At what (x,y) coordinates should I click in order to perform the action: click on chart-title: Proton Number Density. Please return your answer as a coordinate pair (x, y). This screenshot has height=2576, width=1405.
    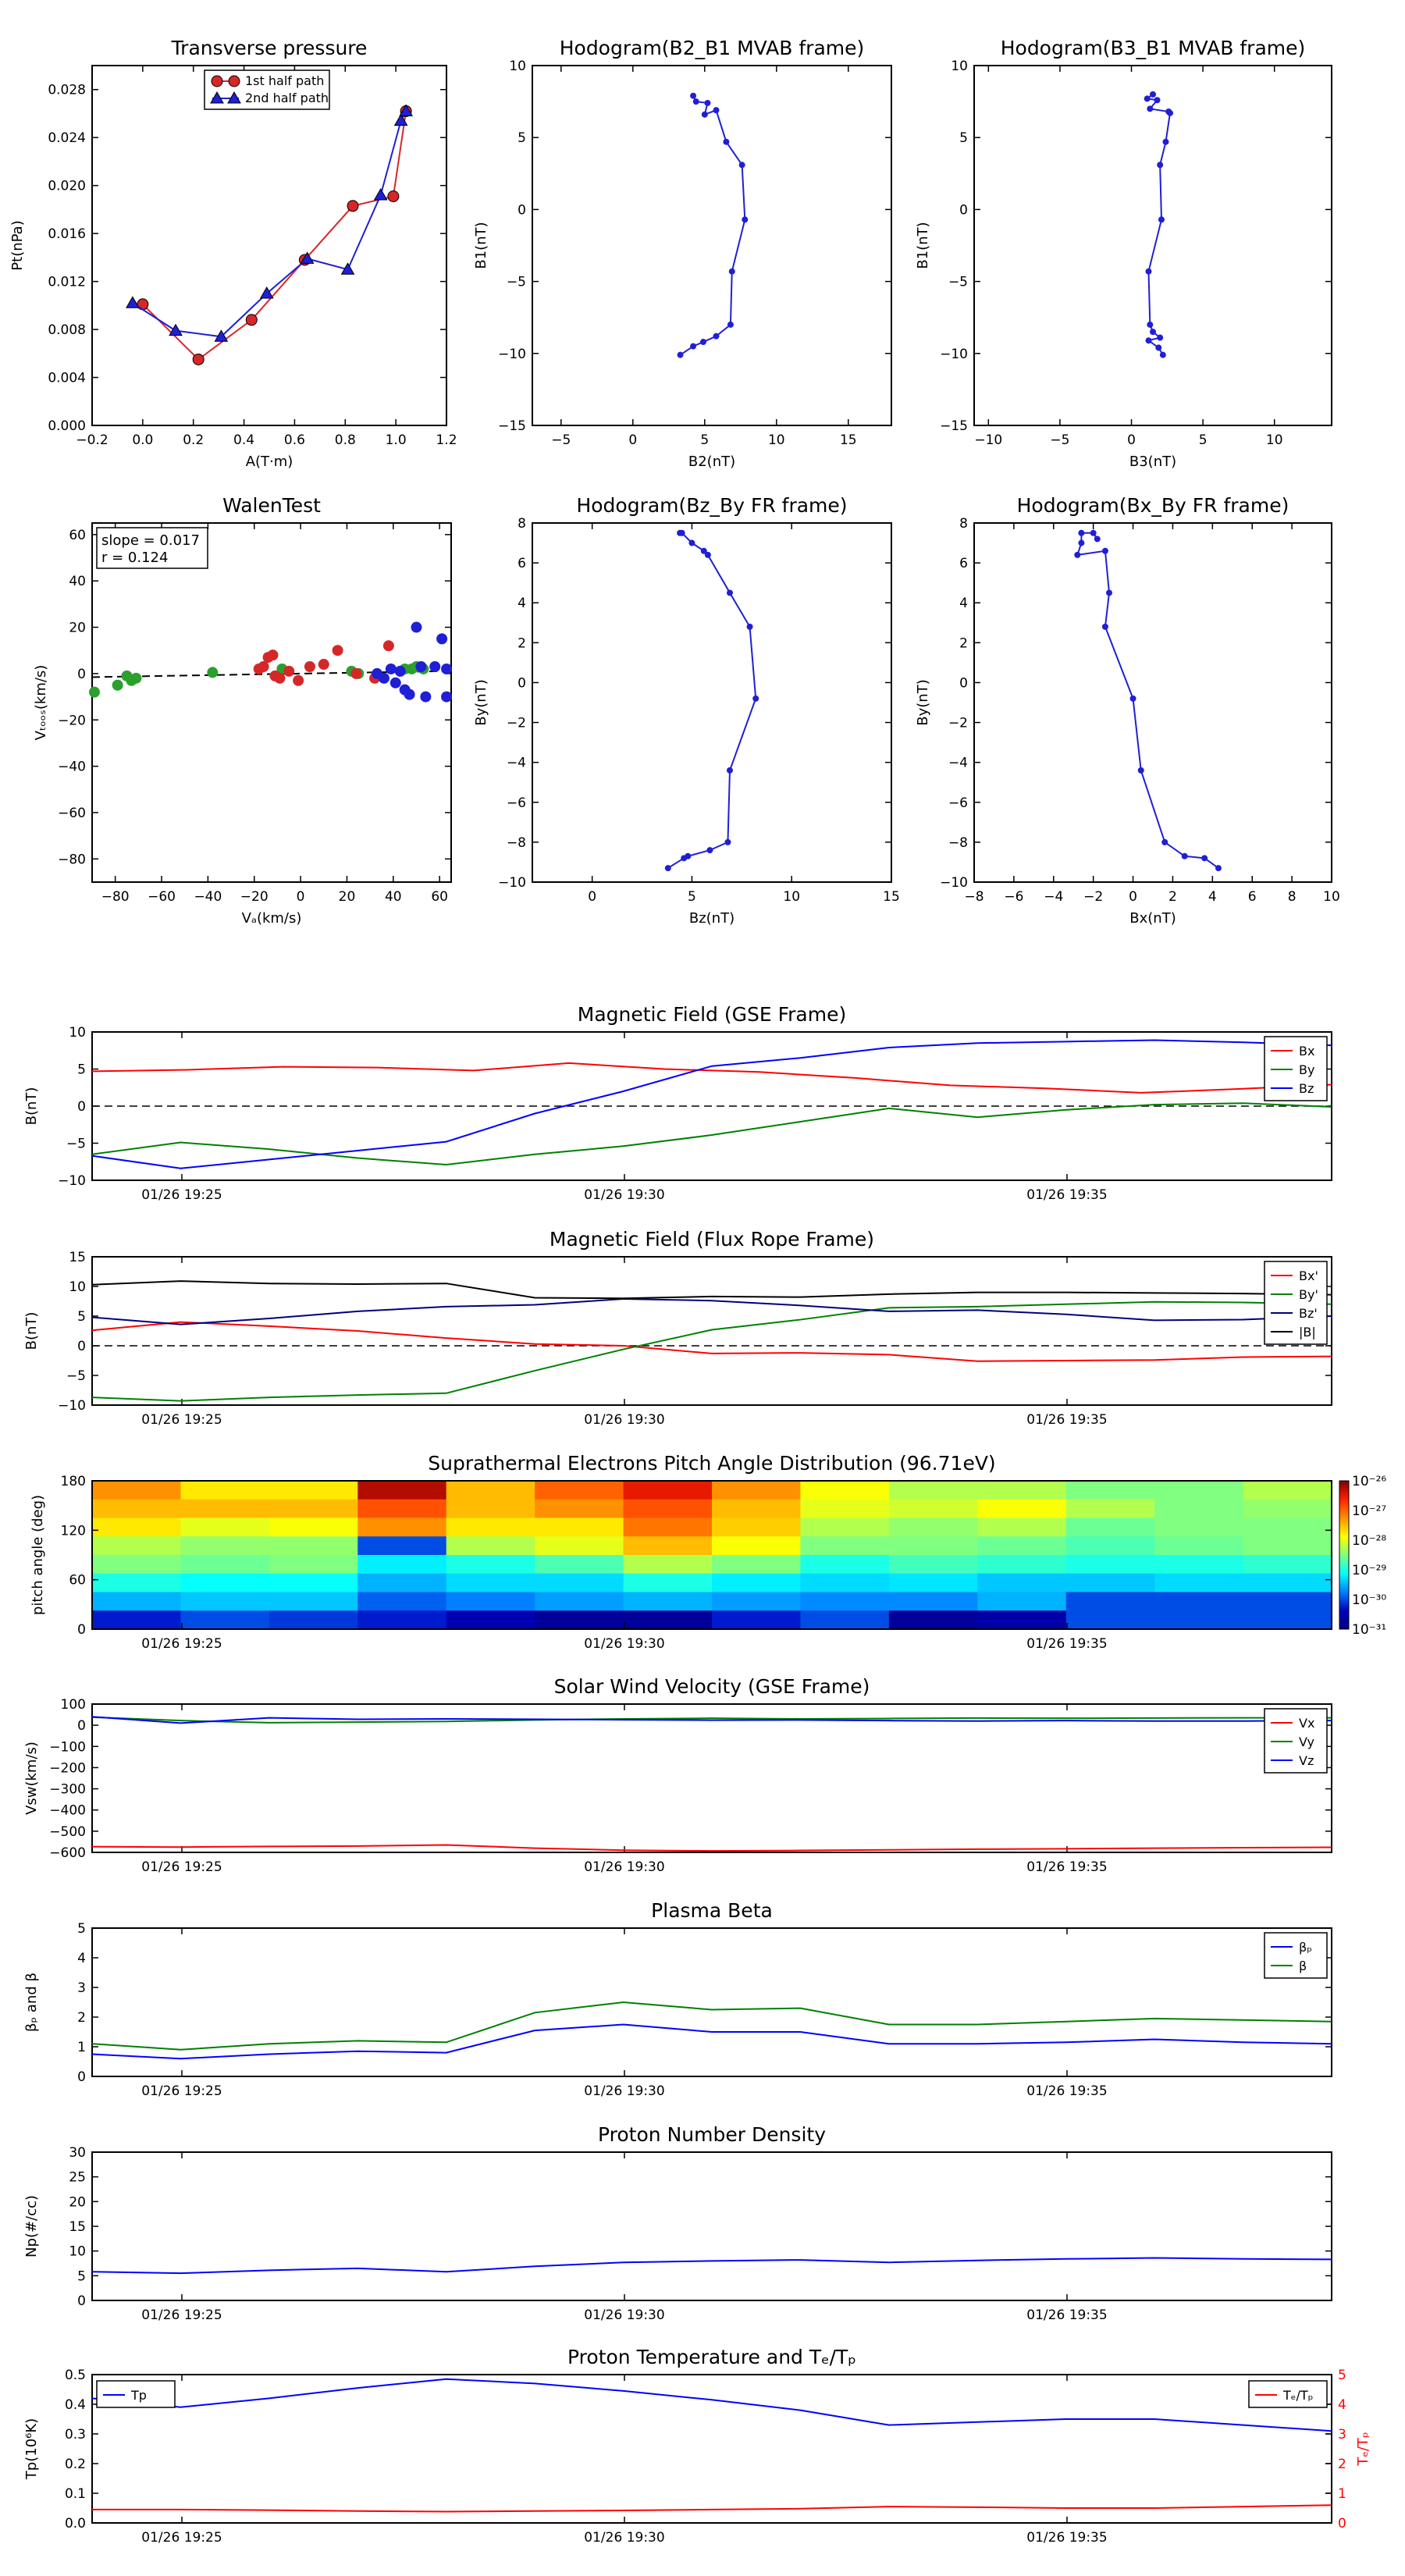
    Looking at the image, I should click on (712, 2134).